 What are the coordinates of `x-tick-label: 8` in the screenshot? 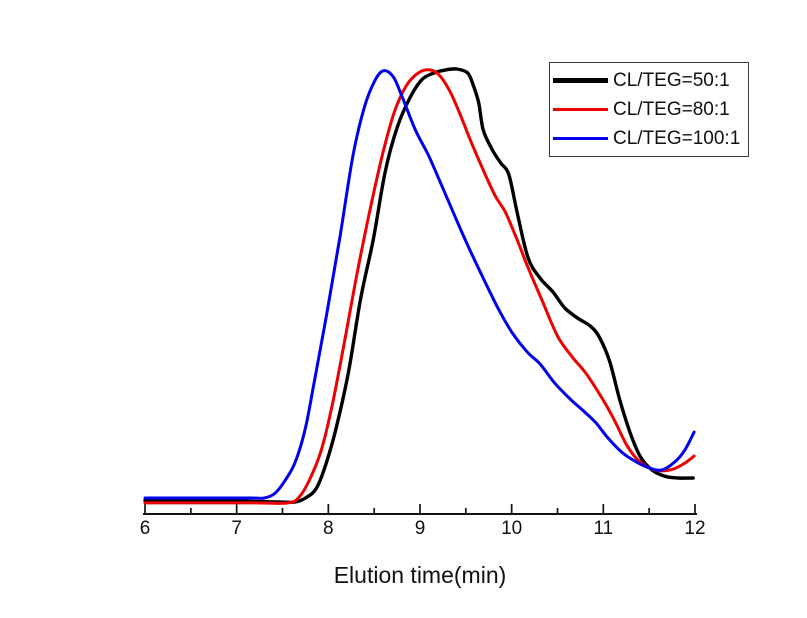 It's located at (328, 528).